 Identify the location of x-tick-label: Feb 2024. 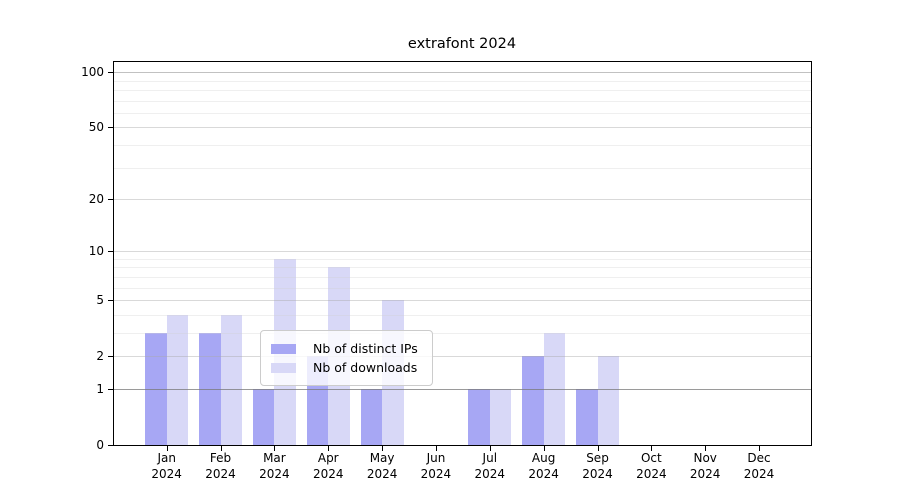
(221, 466).